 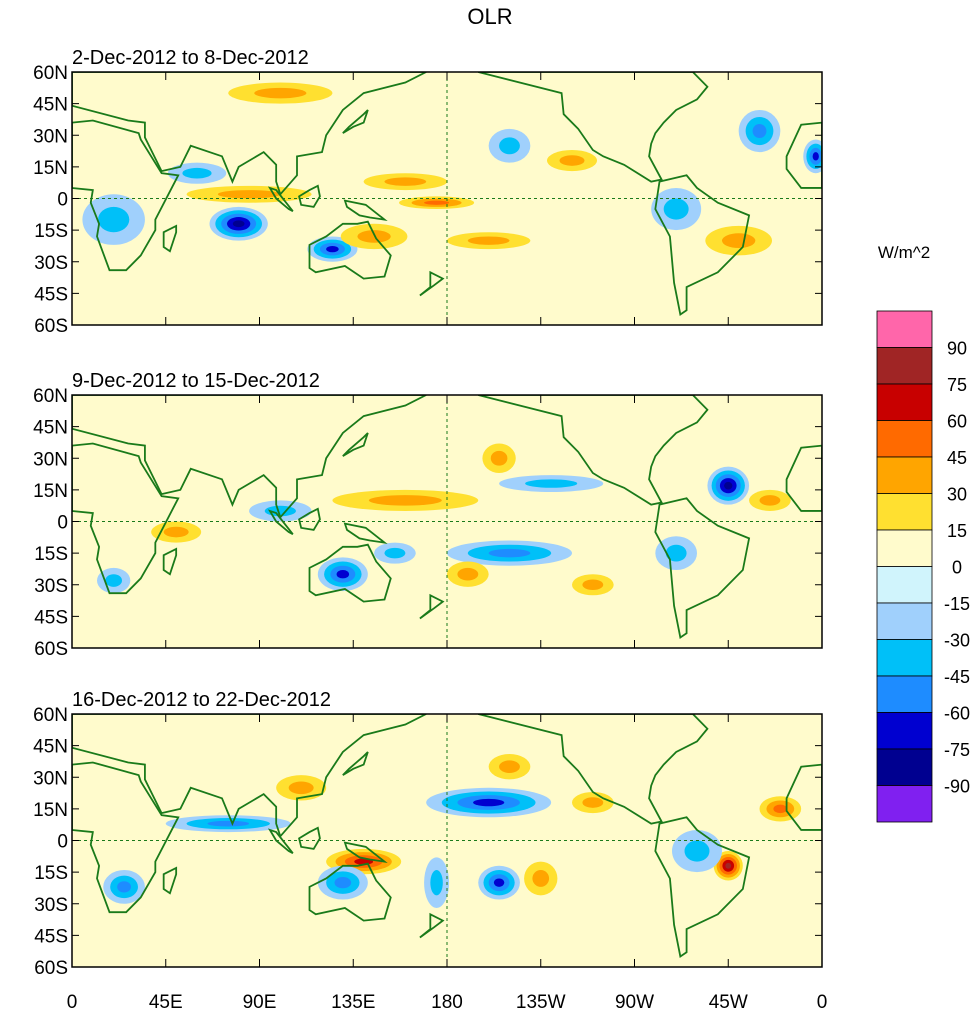 I want to click on lon-tick-label: 135E, so click(x=353, y=1002).